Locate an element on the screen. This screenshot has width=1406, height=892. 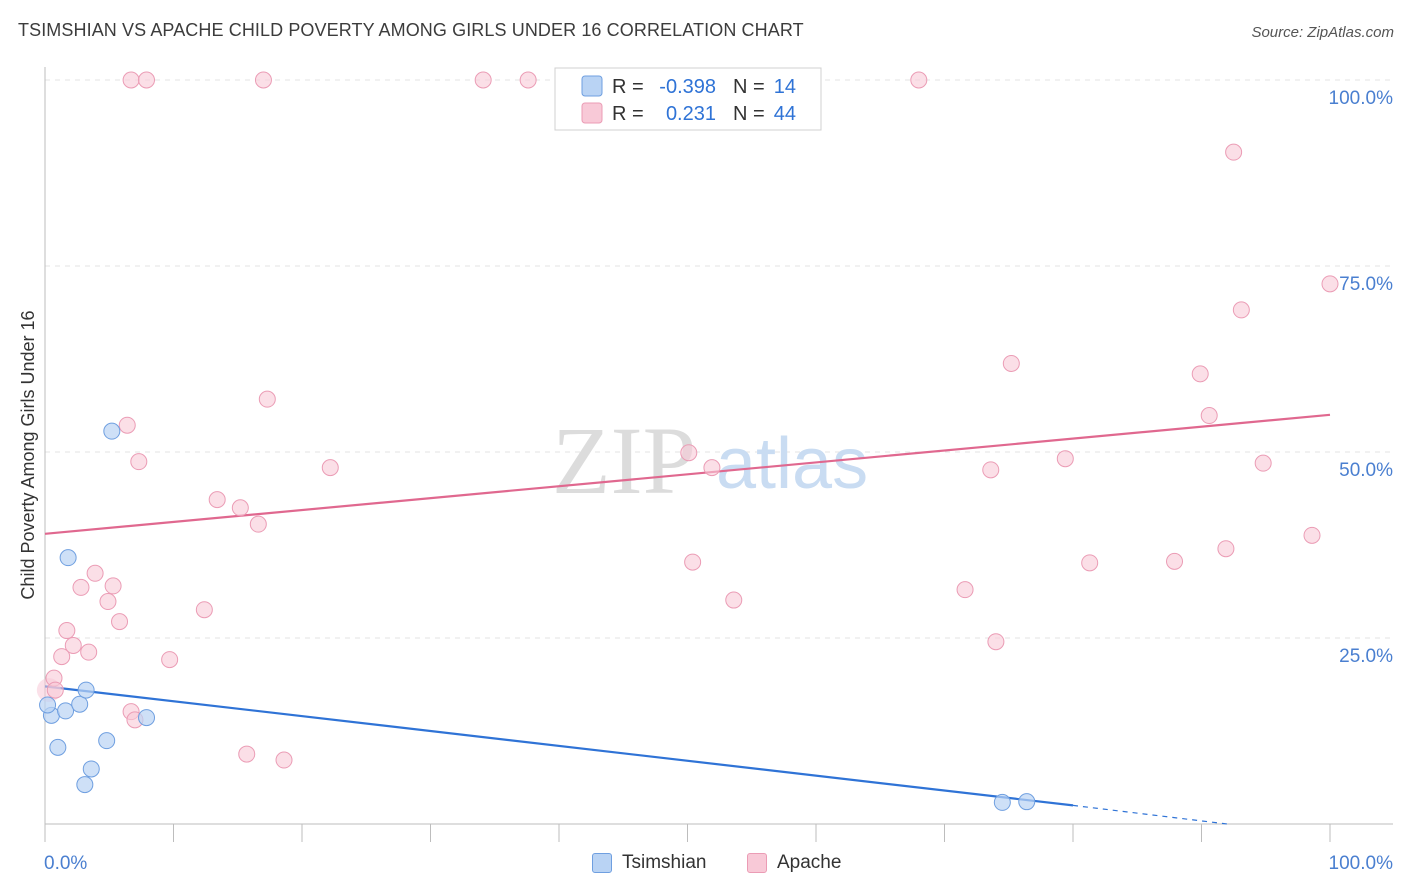
watermark-zip: ZIP is located at coordinates (624, 460).